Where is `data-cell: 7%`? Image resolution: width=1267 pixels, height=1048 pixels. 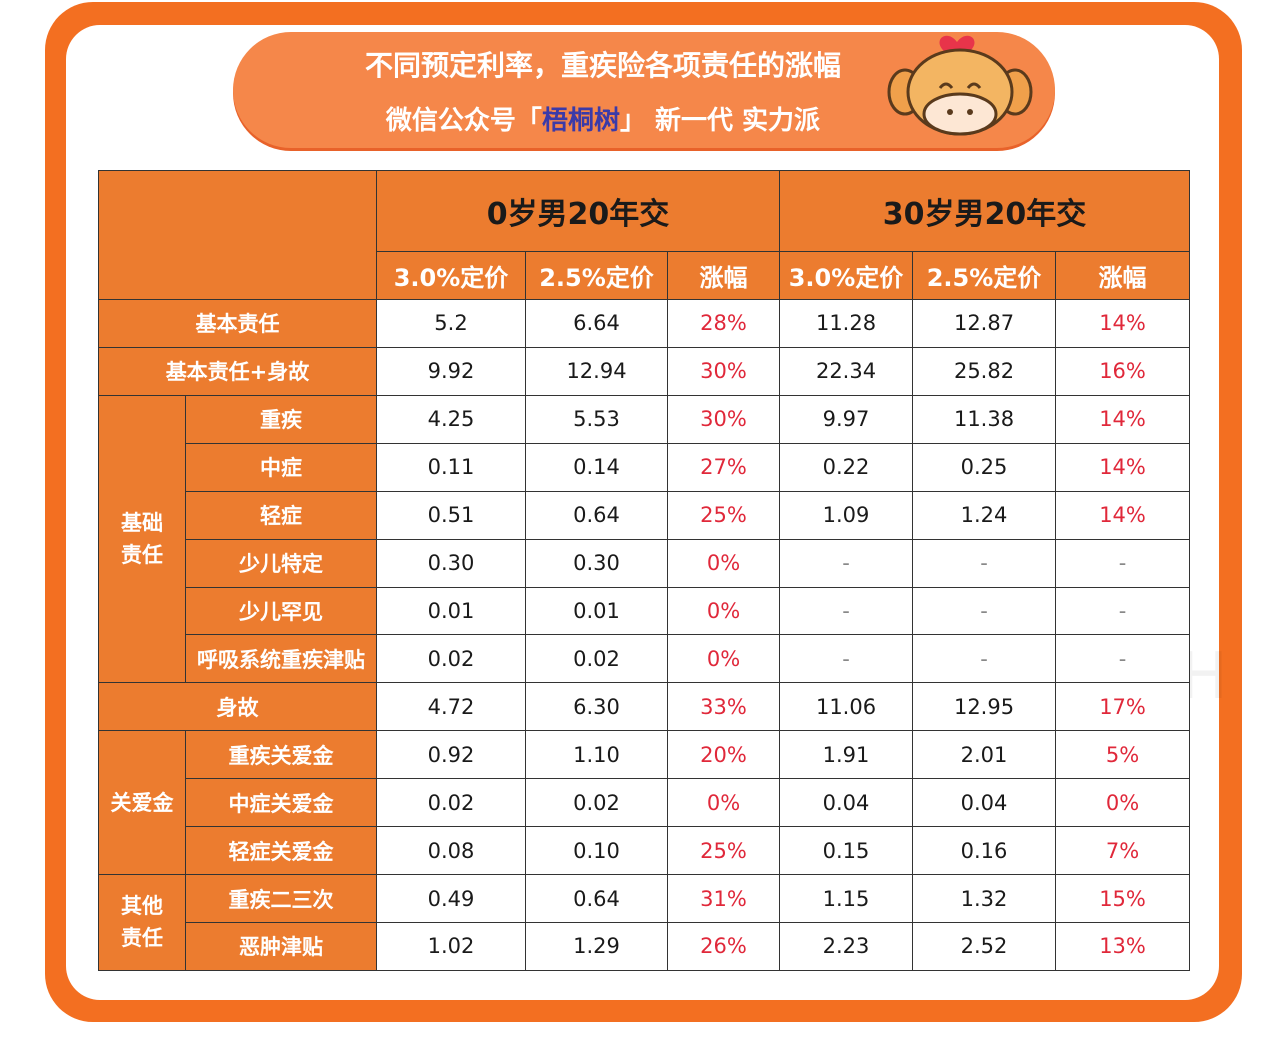 data-cell: 7% is located at coordinates (1123, 851).